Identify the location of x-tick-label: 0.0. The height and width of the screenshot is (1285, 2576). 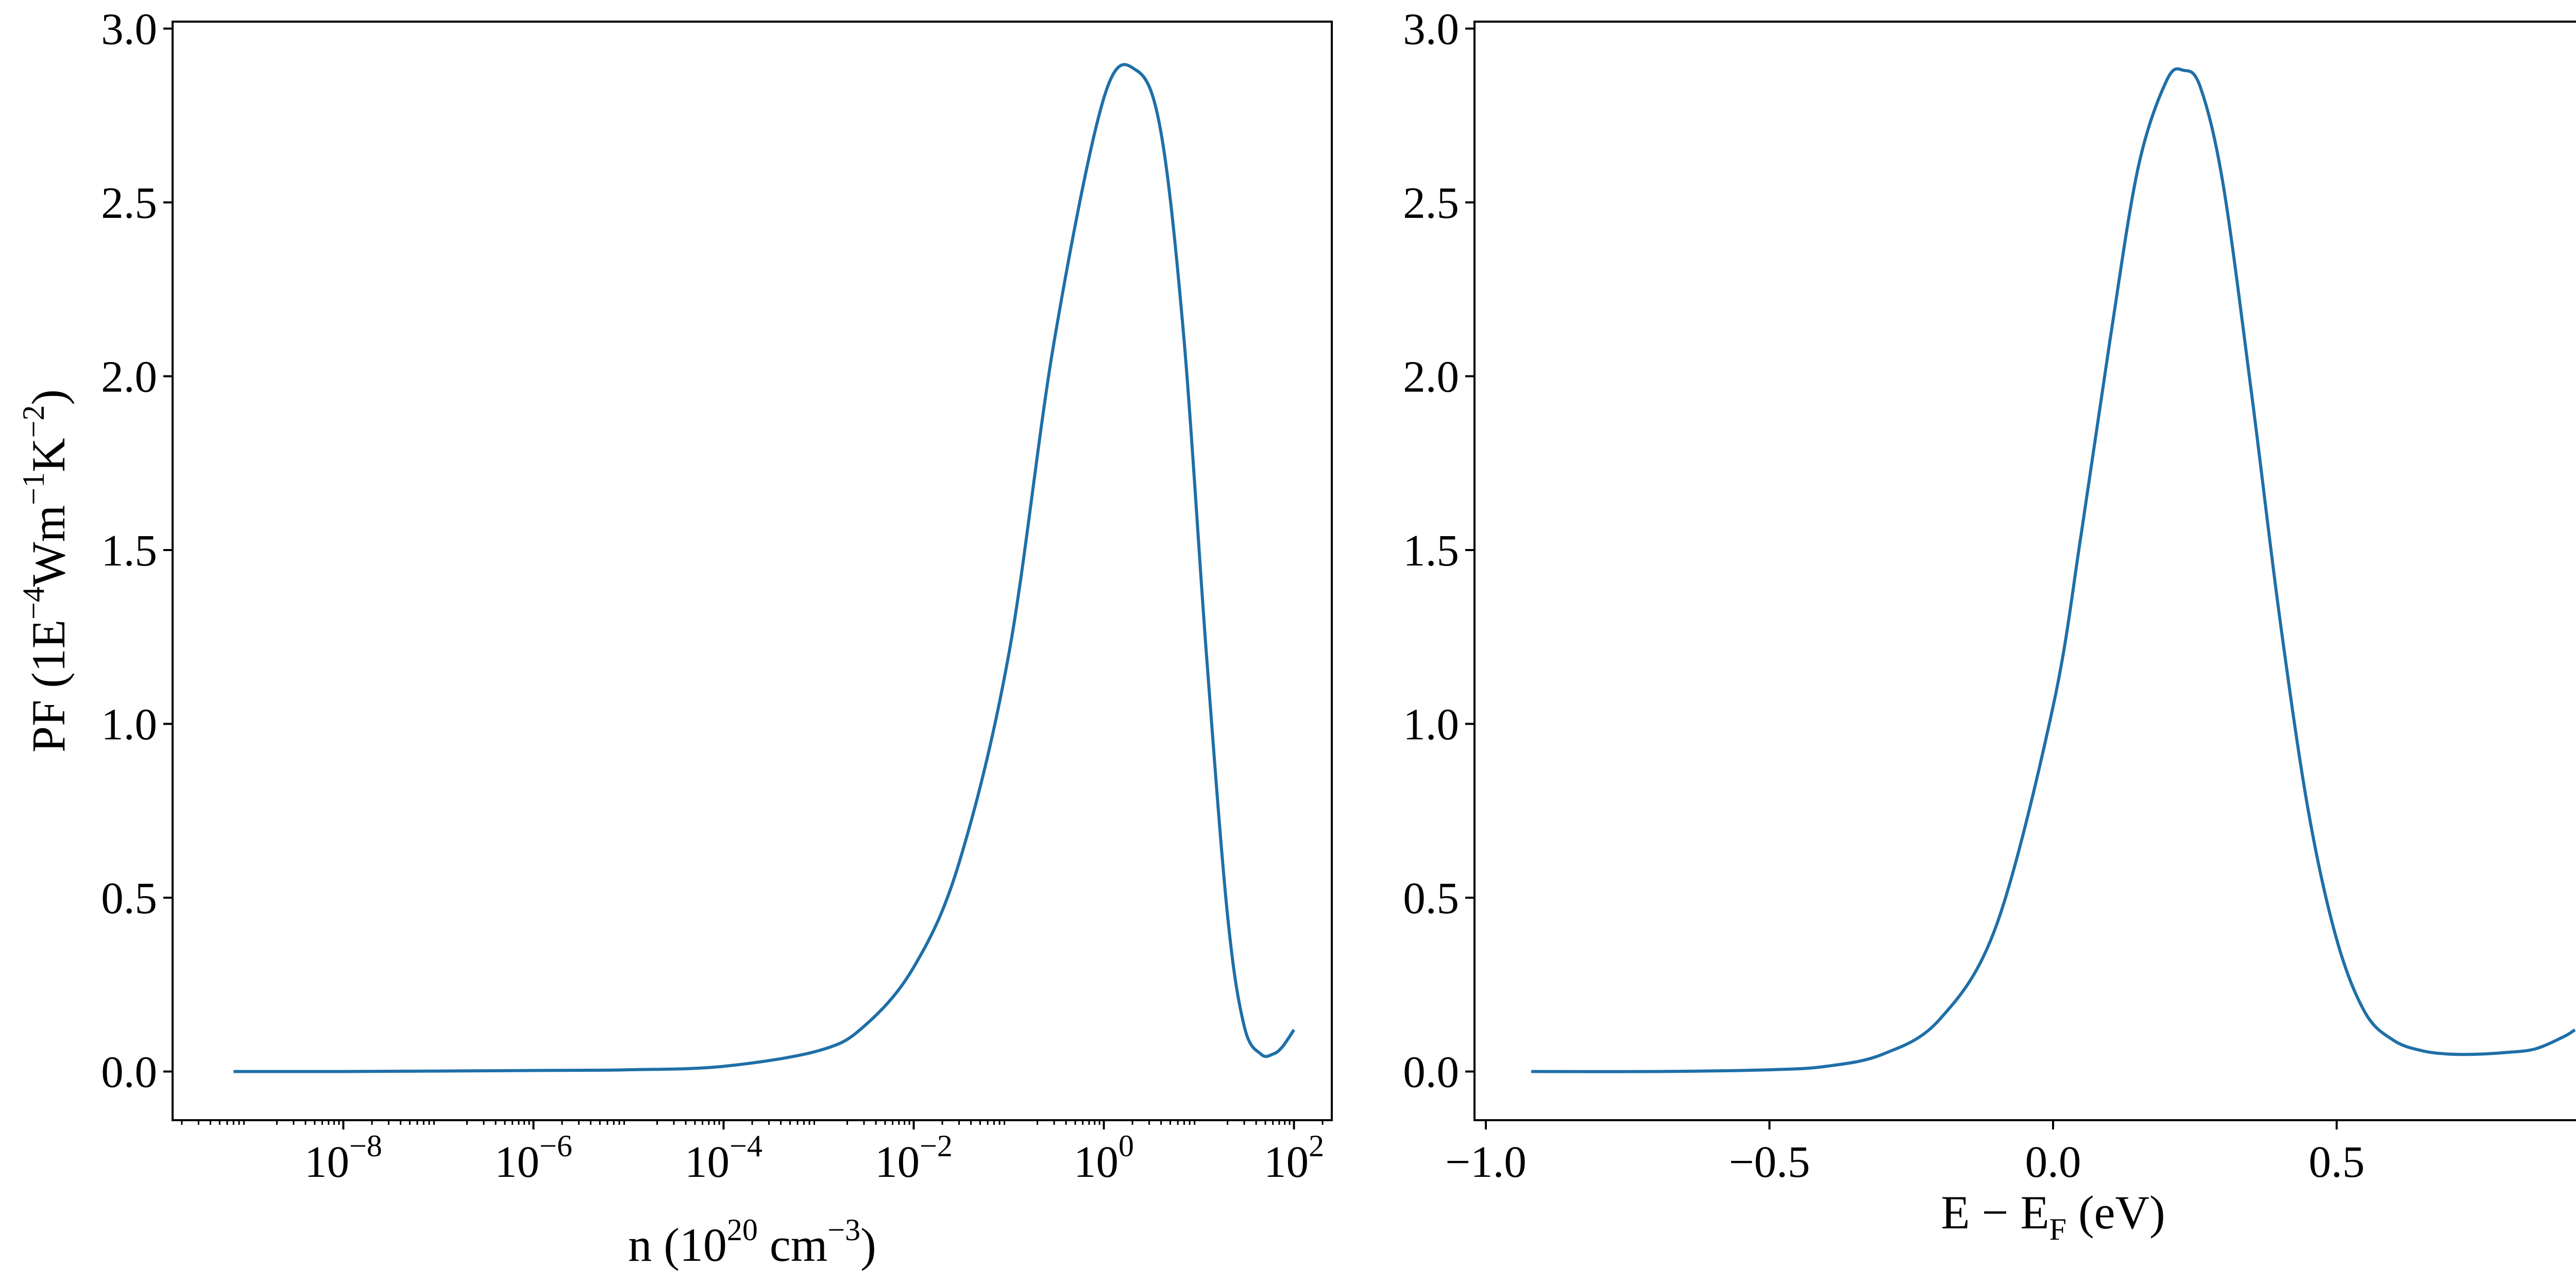
(2053, 1162).